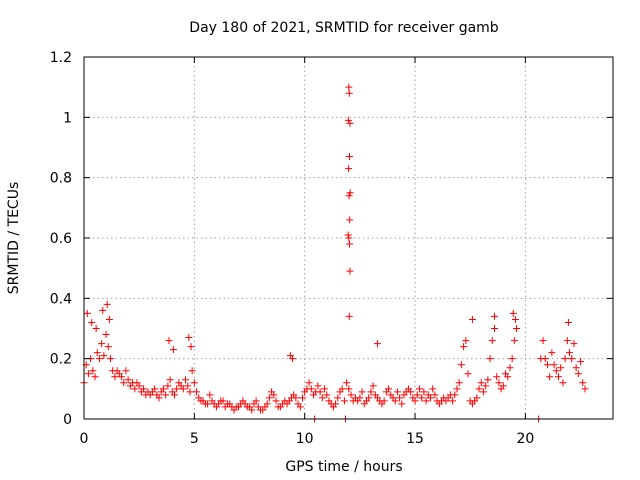 Image resolution: width=640 pixels, height=480 pixels. Describe the element at coordinates (61, 299) in the screenshot. I see `y-tick-label: 0.4` at that location.